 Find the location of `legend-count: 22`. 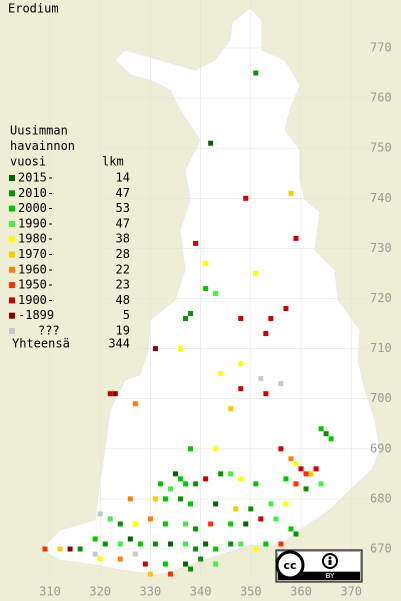

legend-count: 22 is located at coordinates (123, 269).